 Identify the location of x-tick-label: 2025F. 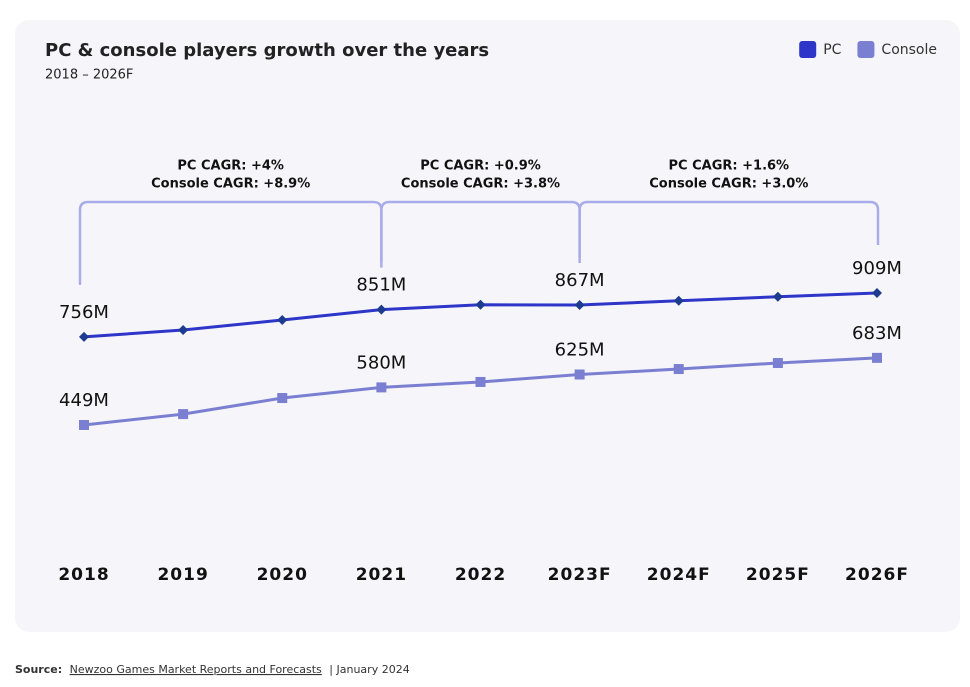
(778, 575).